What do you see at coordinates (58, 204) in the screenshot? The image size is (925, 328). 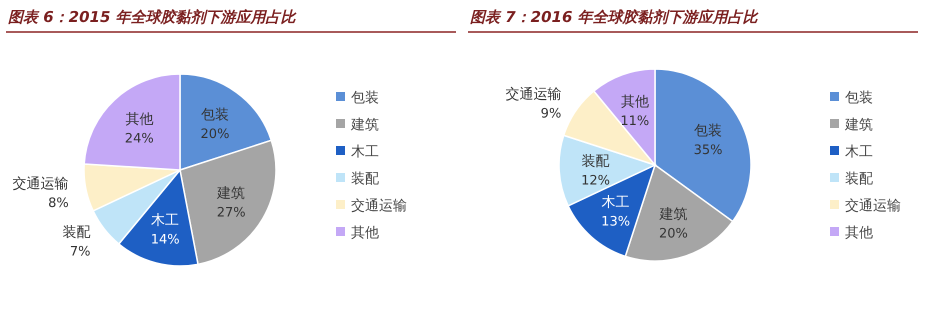 I see `data-label: 8%` at bounding box center [58, 204].